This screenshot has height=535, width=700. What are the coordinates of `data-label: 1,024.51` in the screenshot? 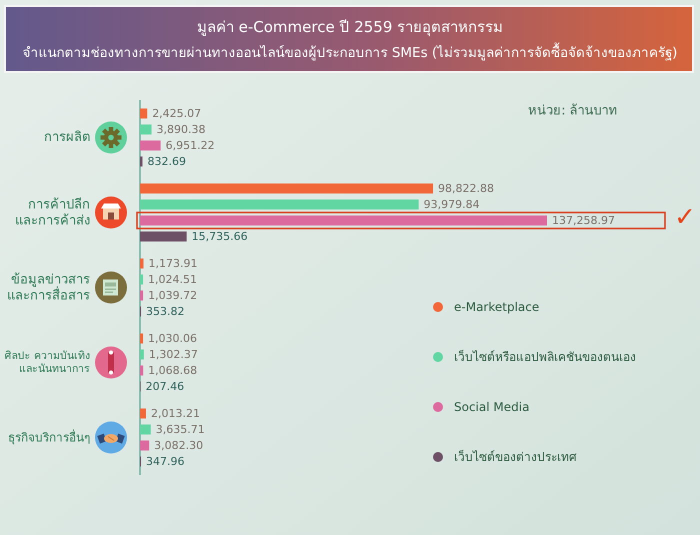 It's located at (173, 279).